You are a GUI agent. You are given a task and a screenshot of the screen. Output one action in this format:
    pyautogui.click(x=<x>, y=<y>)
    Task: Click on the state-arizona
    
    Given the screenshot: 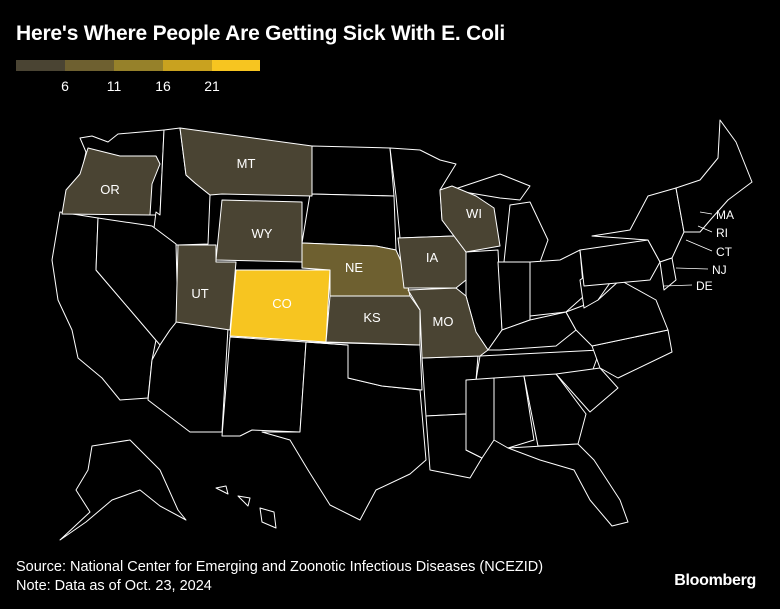 What is the action you would take?
    pyautogui.click(x=188, y=376)
    